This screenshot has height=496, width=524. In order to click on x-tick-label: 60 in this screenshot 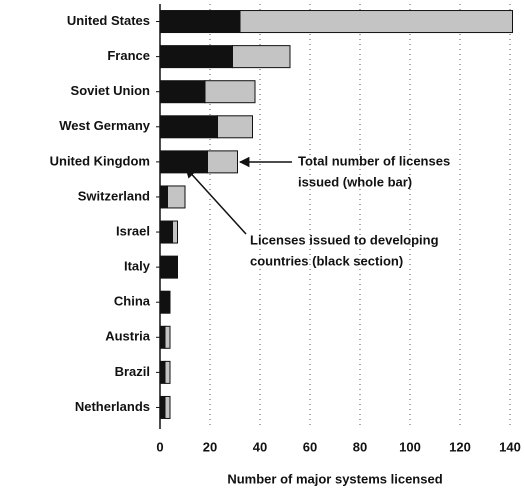, I will do `click(310, 446)`.